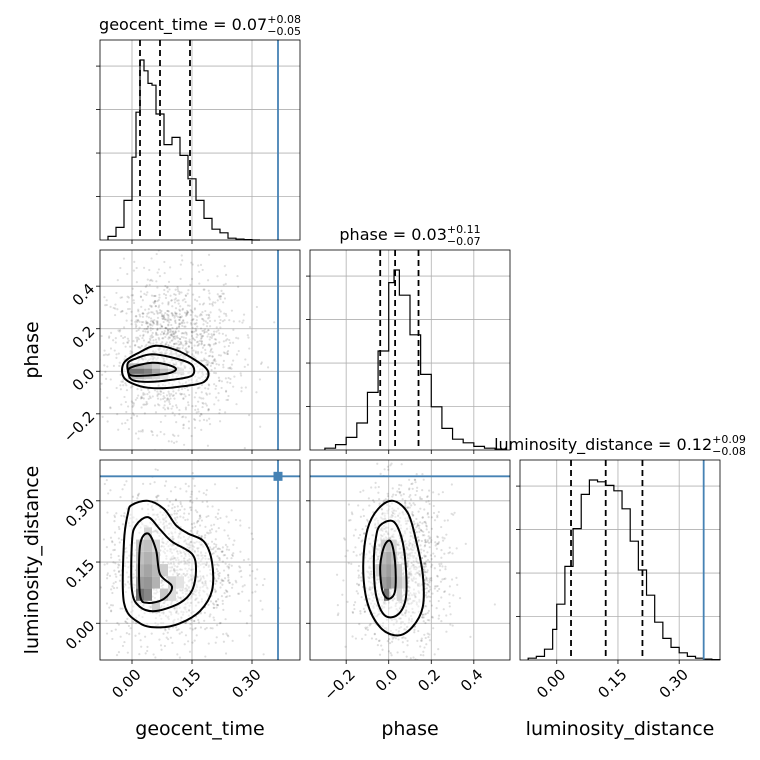  Describe the element at coordinates (80, 574) in the screenshot. I see `ytick-label-luminosity_distance-1: 0.15` at that location.